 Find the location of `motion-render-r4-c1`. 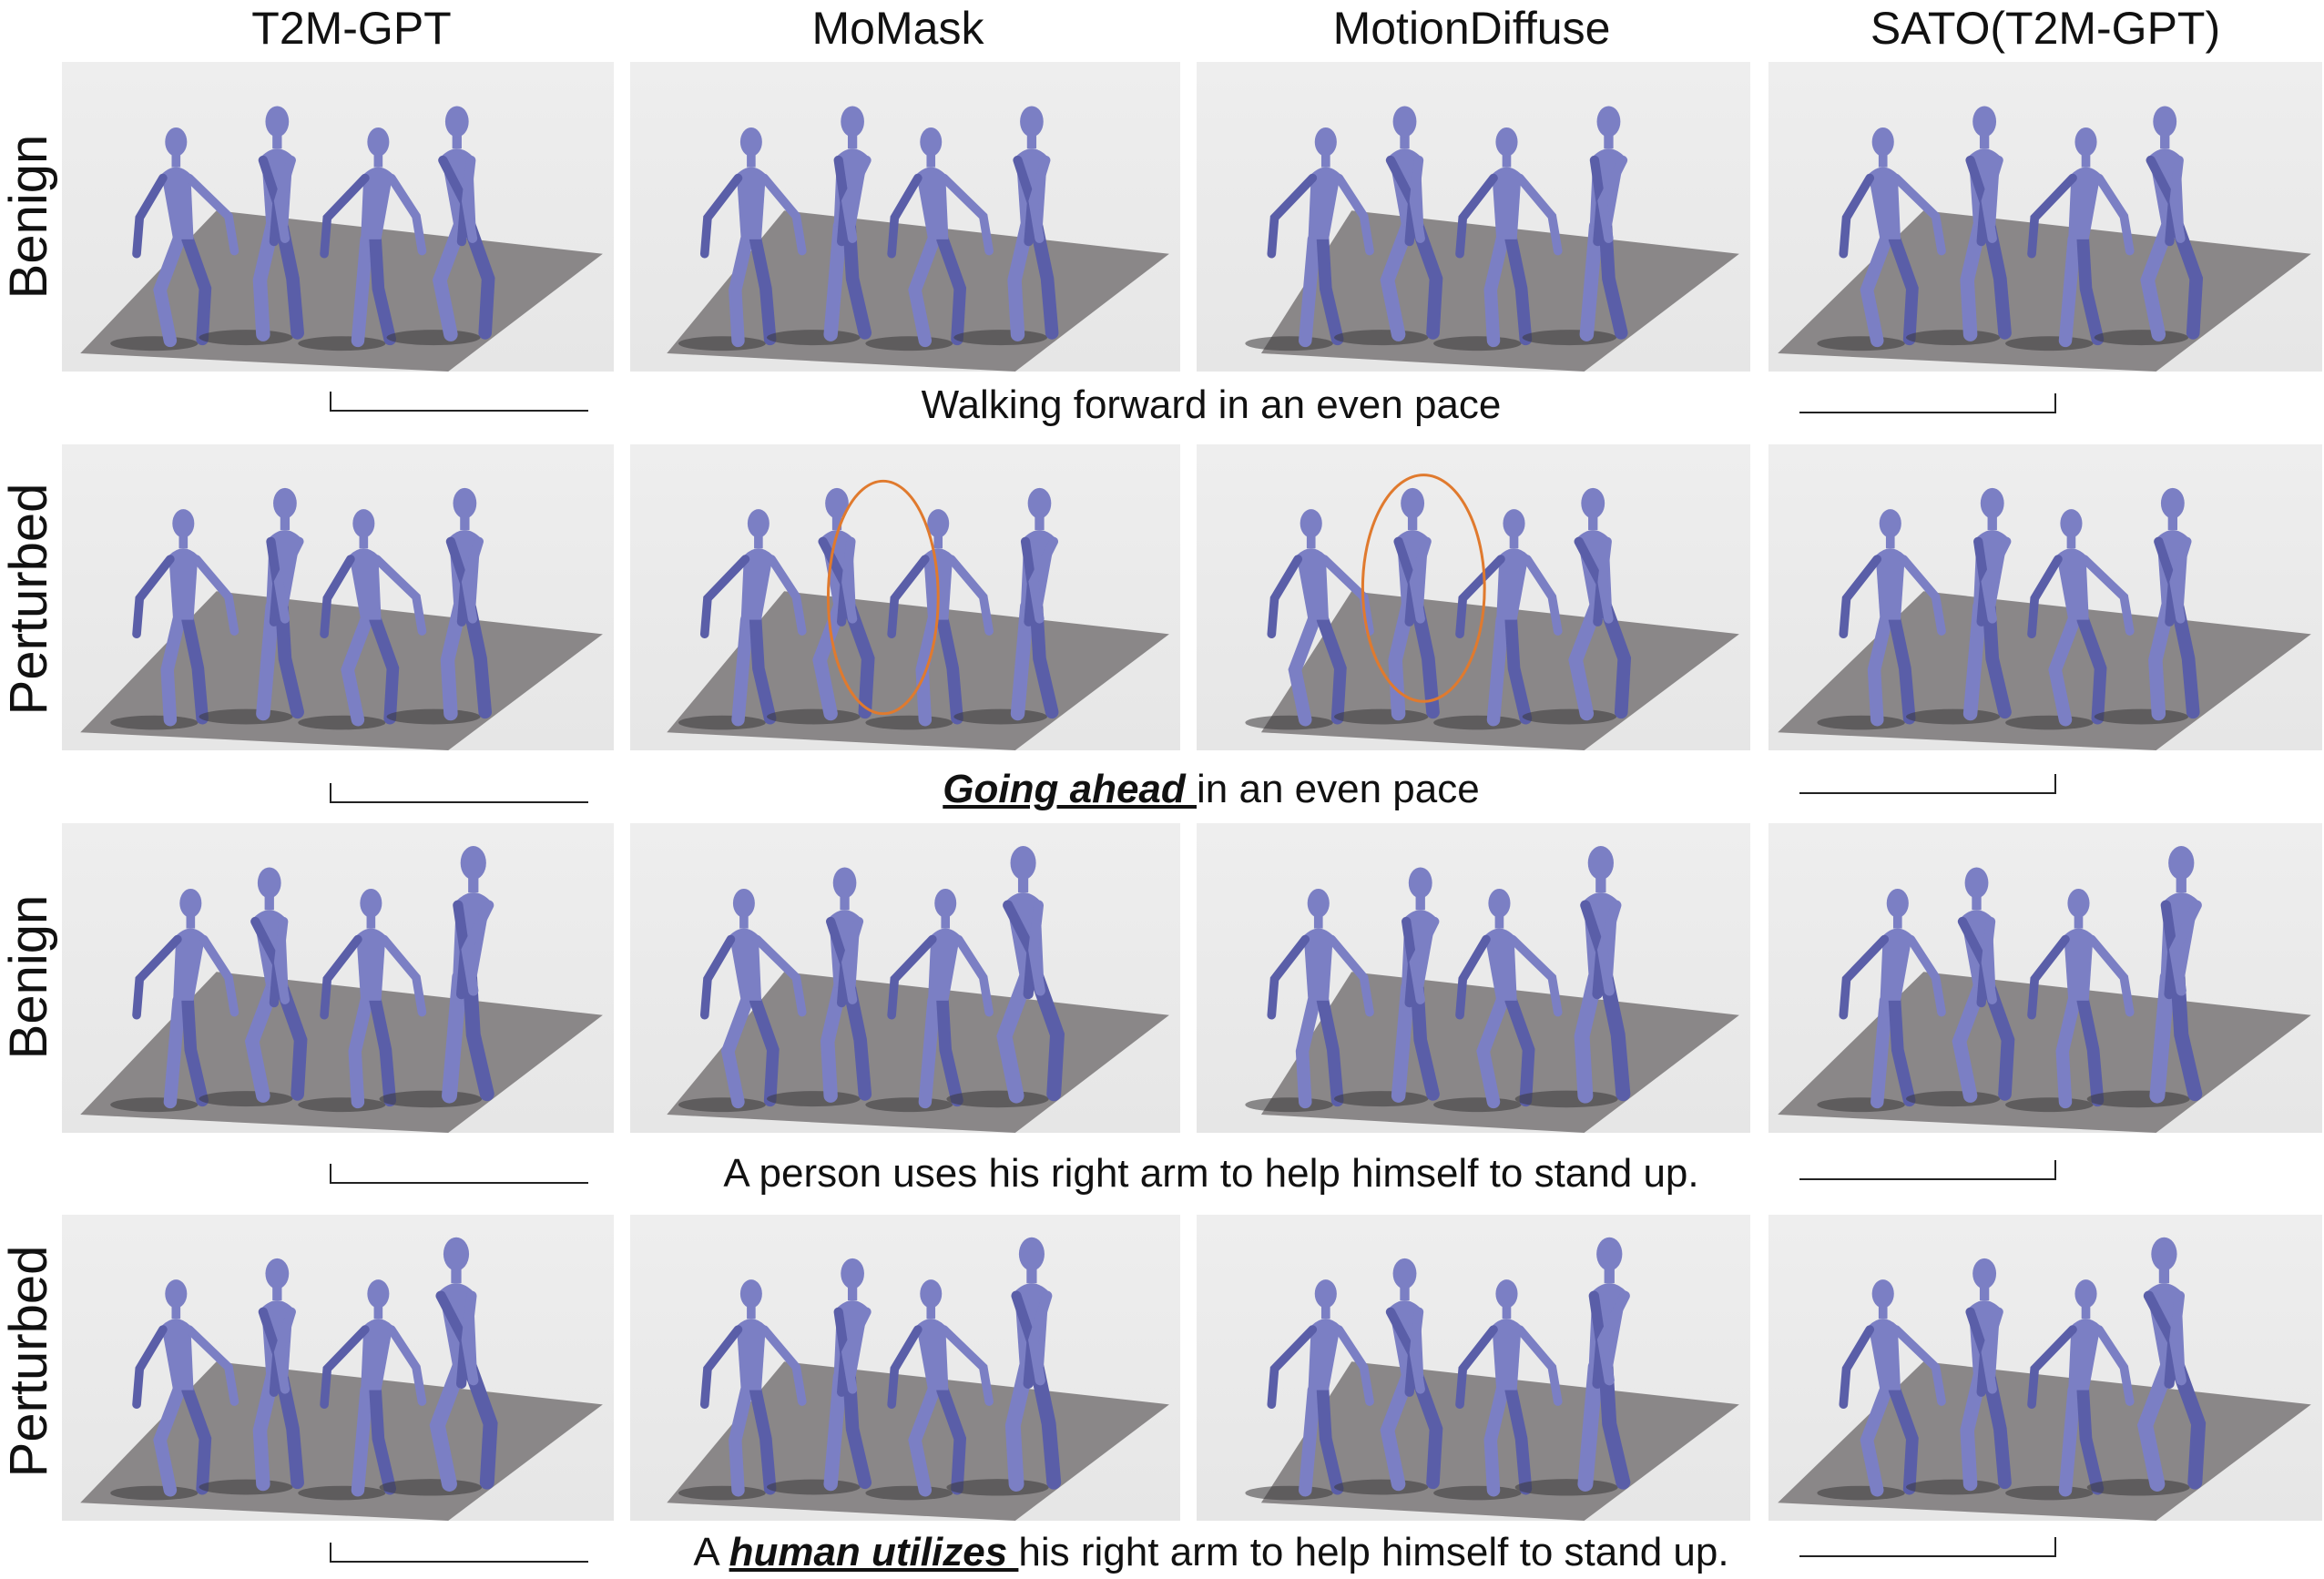

motion-render-r4-c1 is located at coordinates (338, 1368).